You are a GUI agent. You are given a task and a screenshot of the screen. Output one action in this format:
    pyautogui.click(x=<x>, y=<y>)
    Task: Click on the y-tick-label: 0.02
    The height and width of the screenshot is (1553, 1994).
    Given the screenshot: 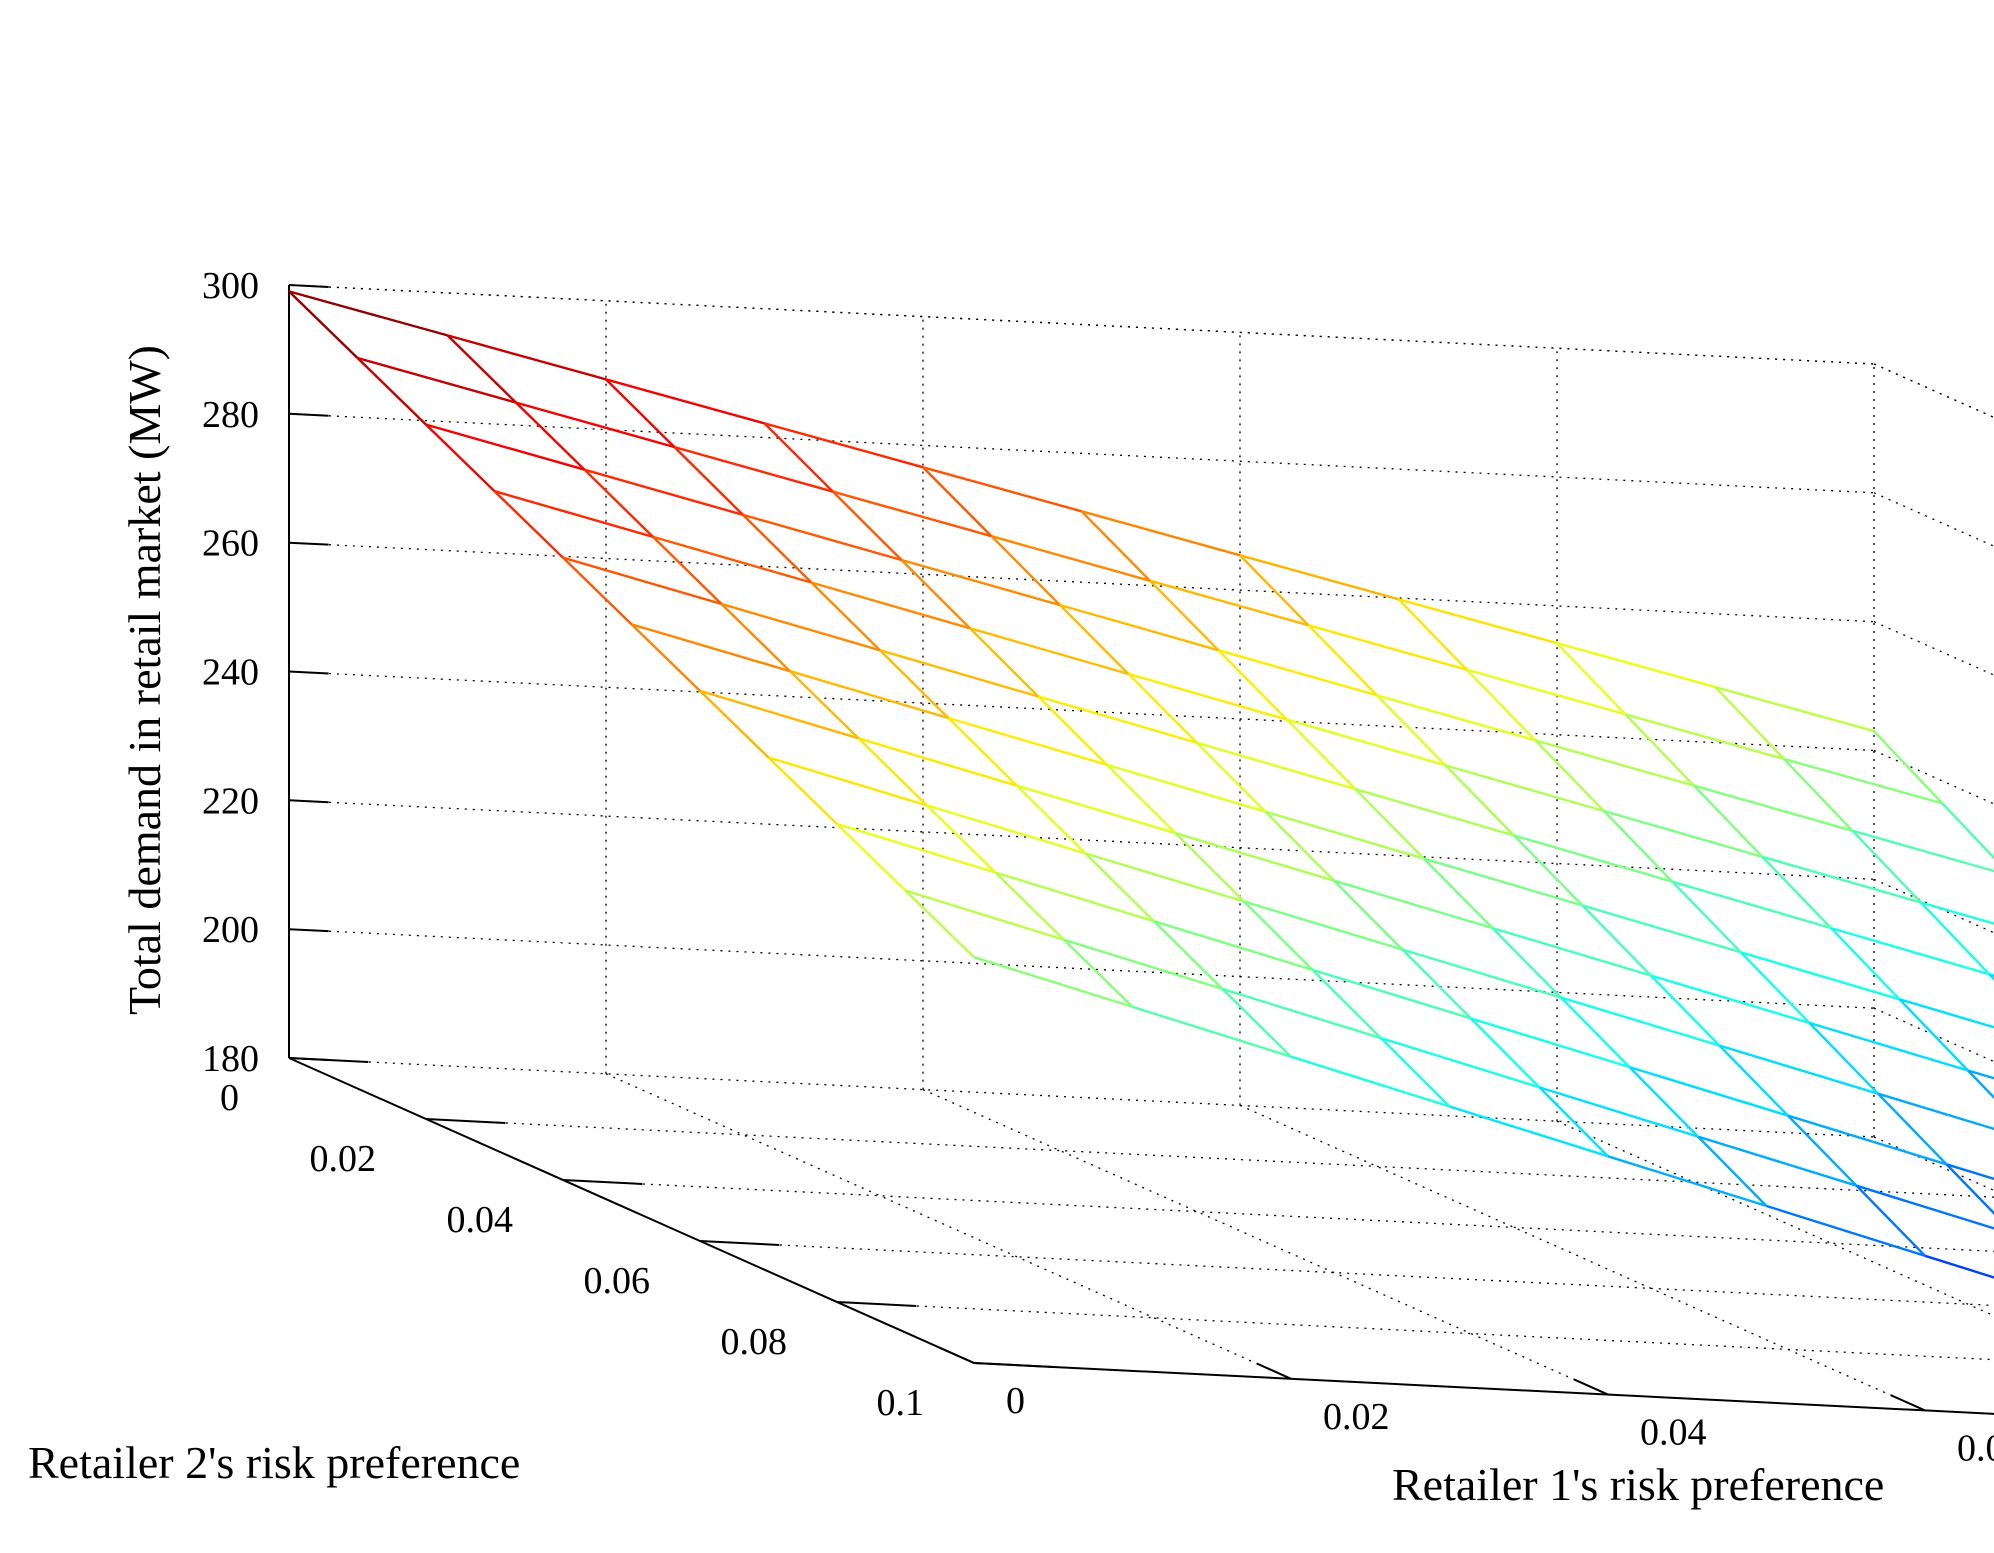 What is the action you would take?
    pyautogui.click(x=343, y=1159)
    